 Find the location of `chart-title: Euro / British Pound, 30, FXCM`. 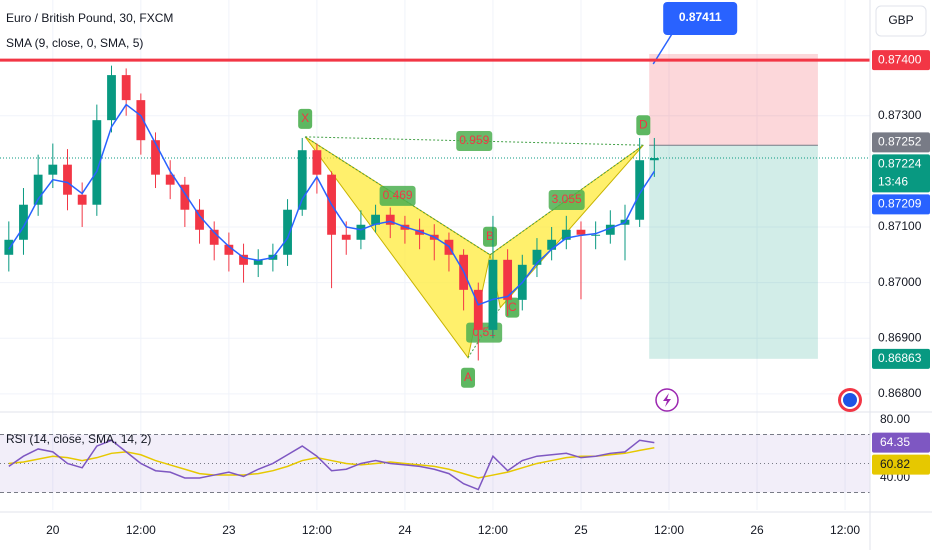

chart-title: Euro / British Pound, 30, FXCM is located at coordinates (89, 18).